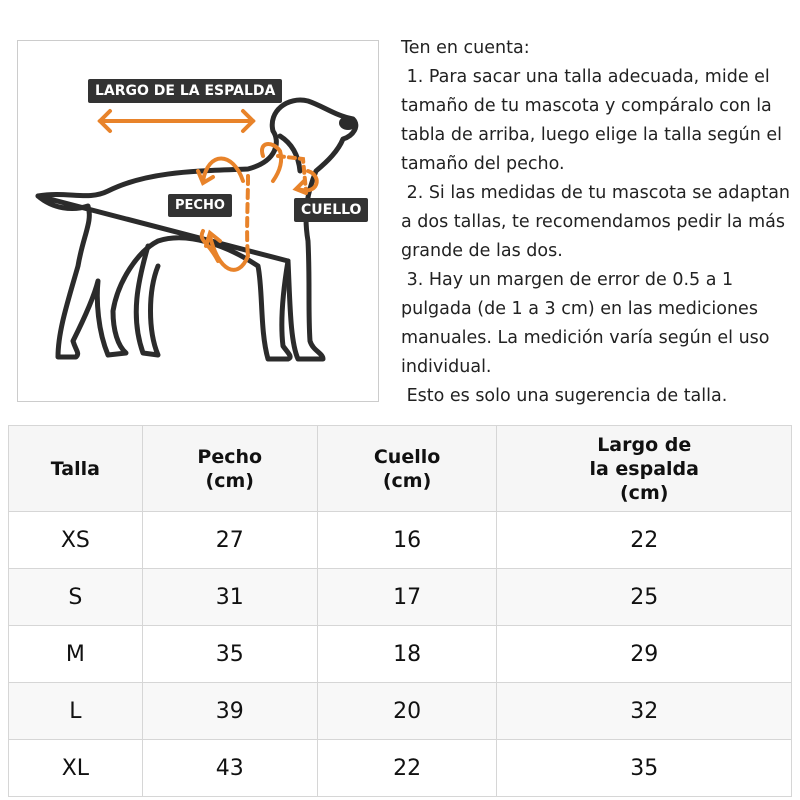 Image resolution: width=800 pixels, height=800 pixels. I want to click on note-line: pulgada (de 1 a 3 cm) en las mediciones, so click(579, 309).